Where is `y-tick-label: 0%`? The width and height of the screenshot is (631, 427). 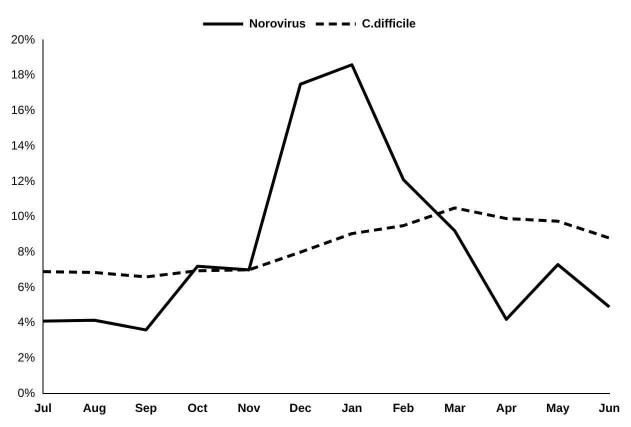
y-tick-label: 0% is located at coordinates (27, 393).